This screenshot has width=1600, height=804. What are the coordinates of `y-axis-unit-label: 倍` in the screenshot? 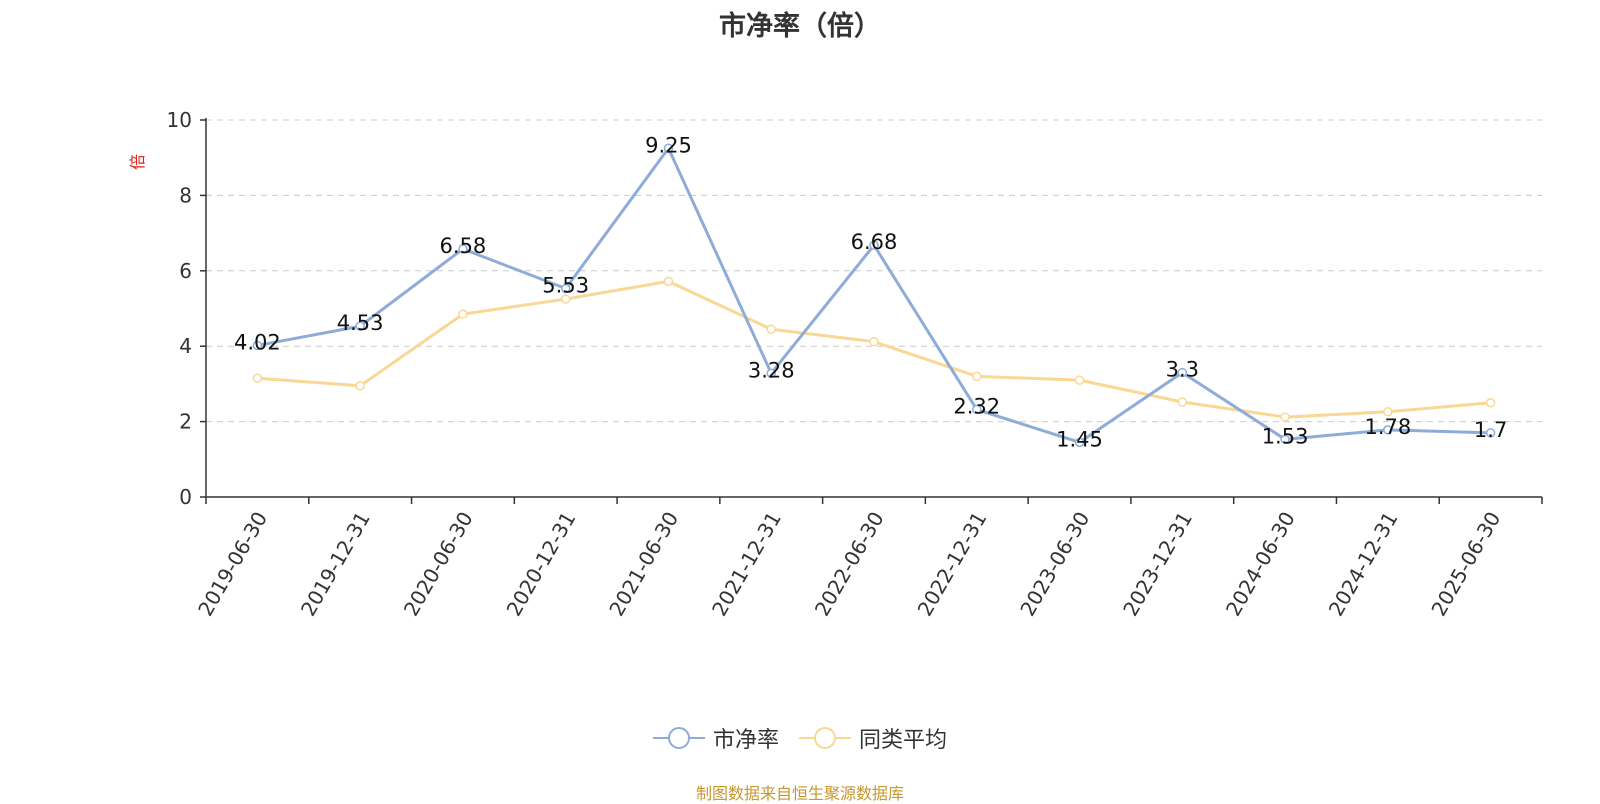 It's located at (137, 162).